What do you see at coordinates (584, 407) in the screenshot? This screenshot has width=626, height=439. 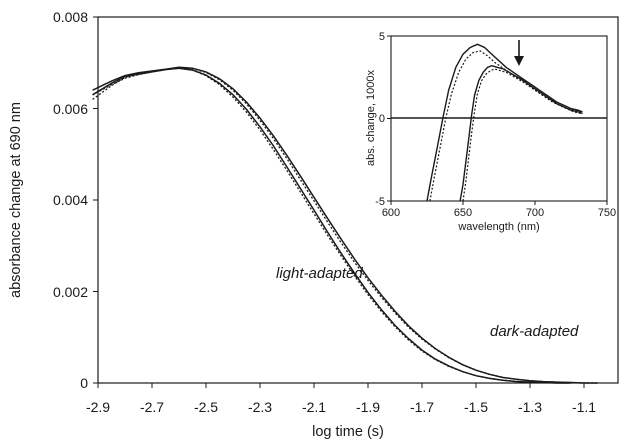 I see `x-tick-label: -1.1` at bounding box center [584, 407].